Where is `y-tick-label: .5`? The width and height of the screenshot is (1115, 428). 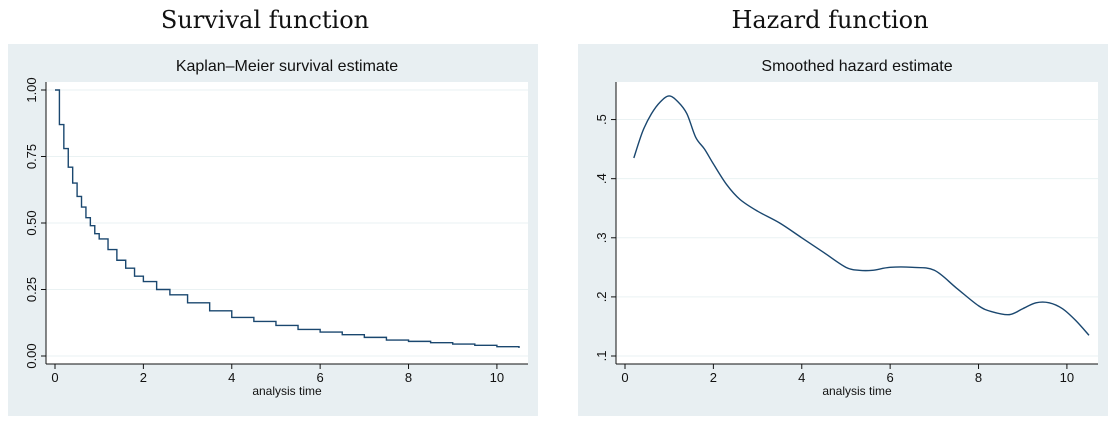
y-tick-label: .5 is located at coordinates (601, 119).